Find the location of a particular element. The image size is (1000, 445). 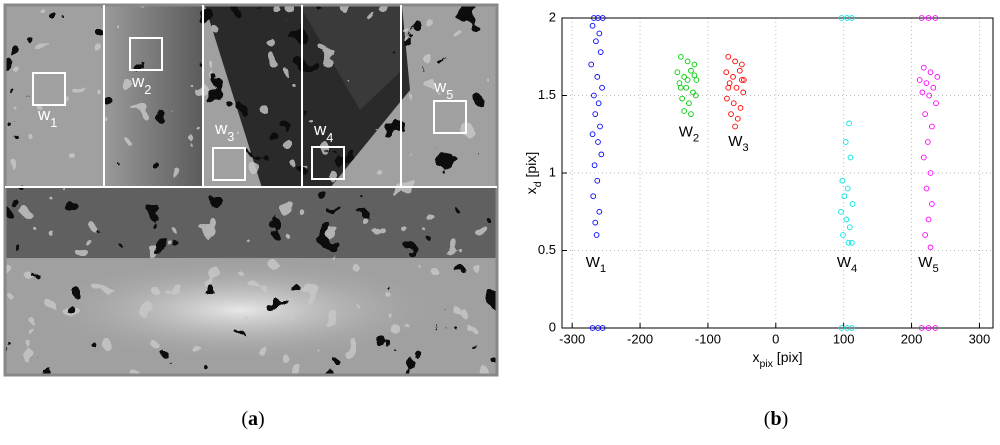

series-label: W4 is located at coordinates (847, 264).